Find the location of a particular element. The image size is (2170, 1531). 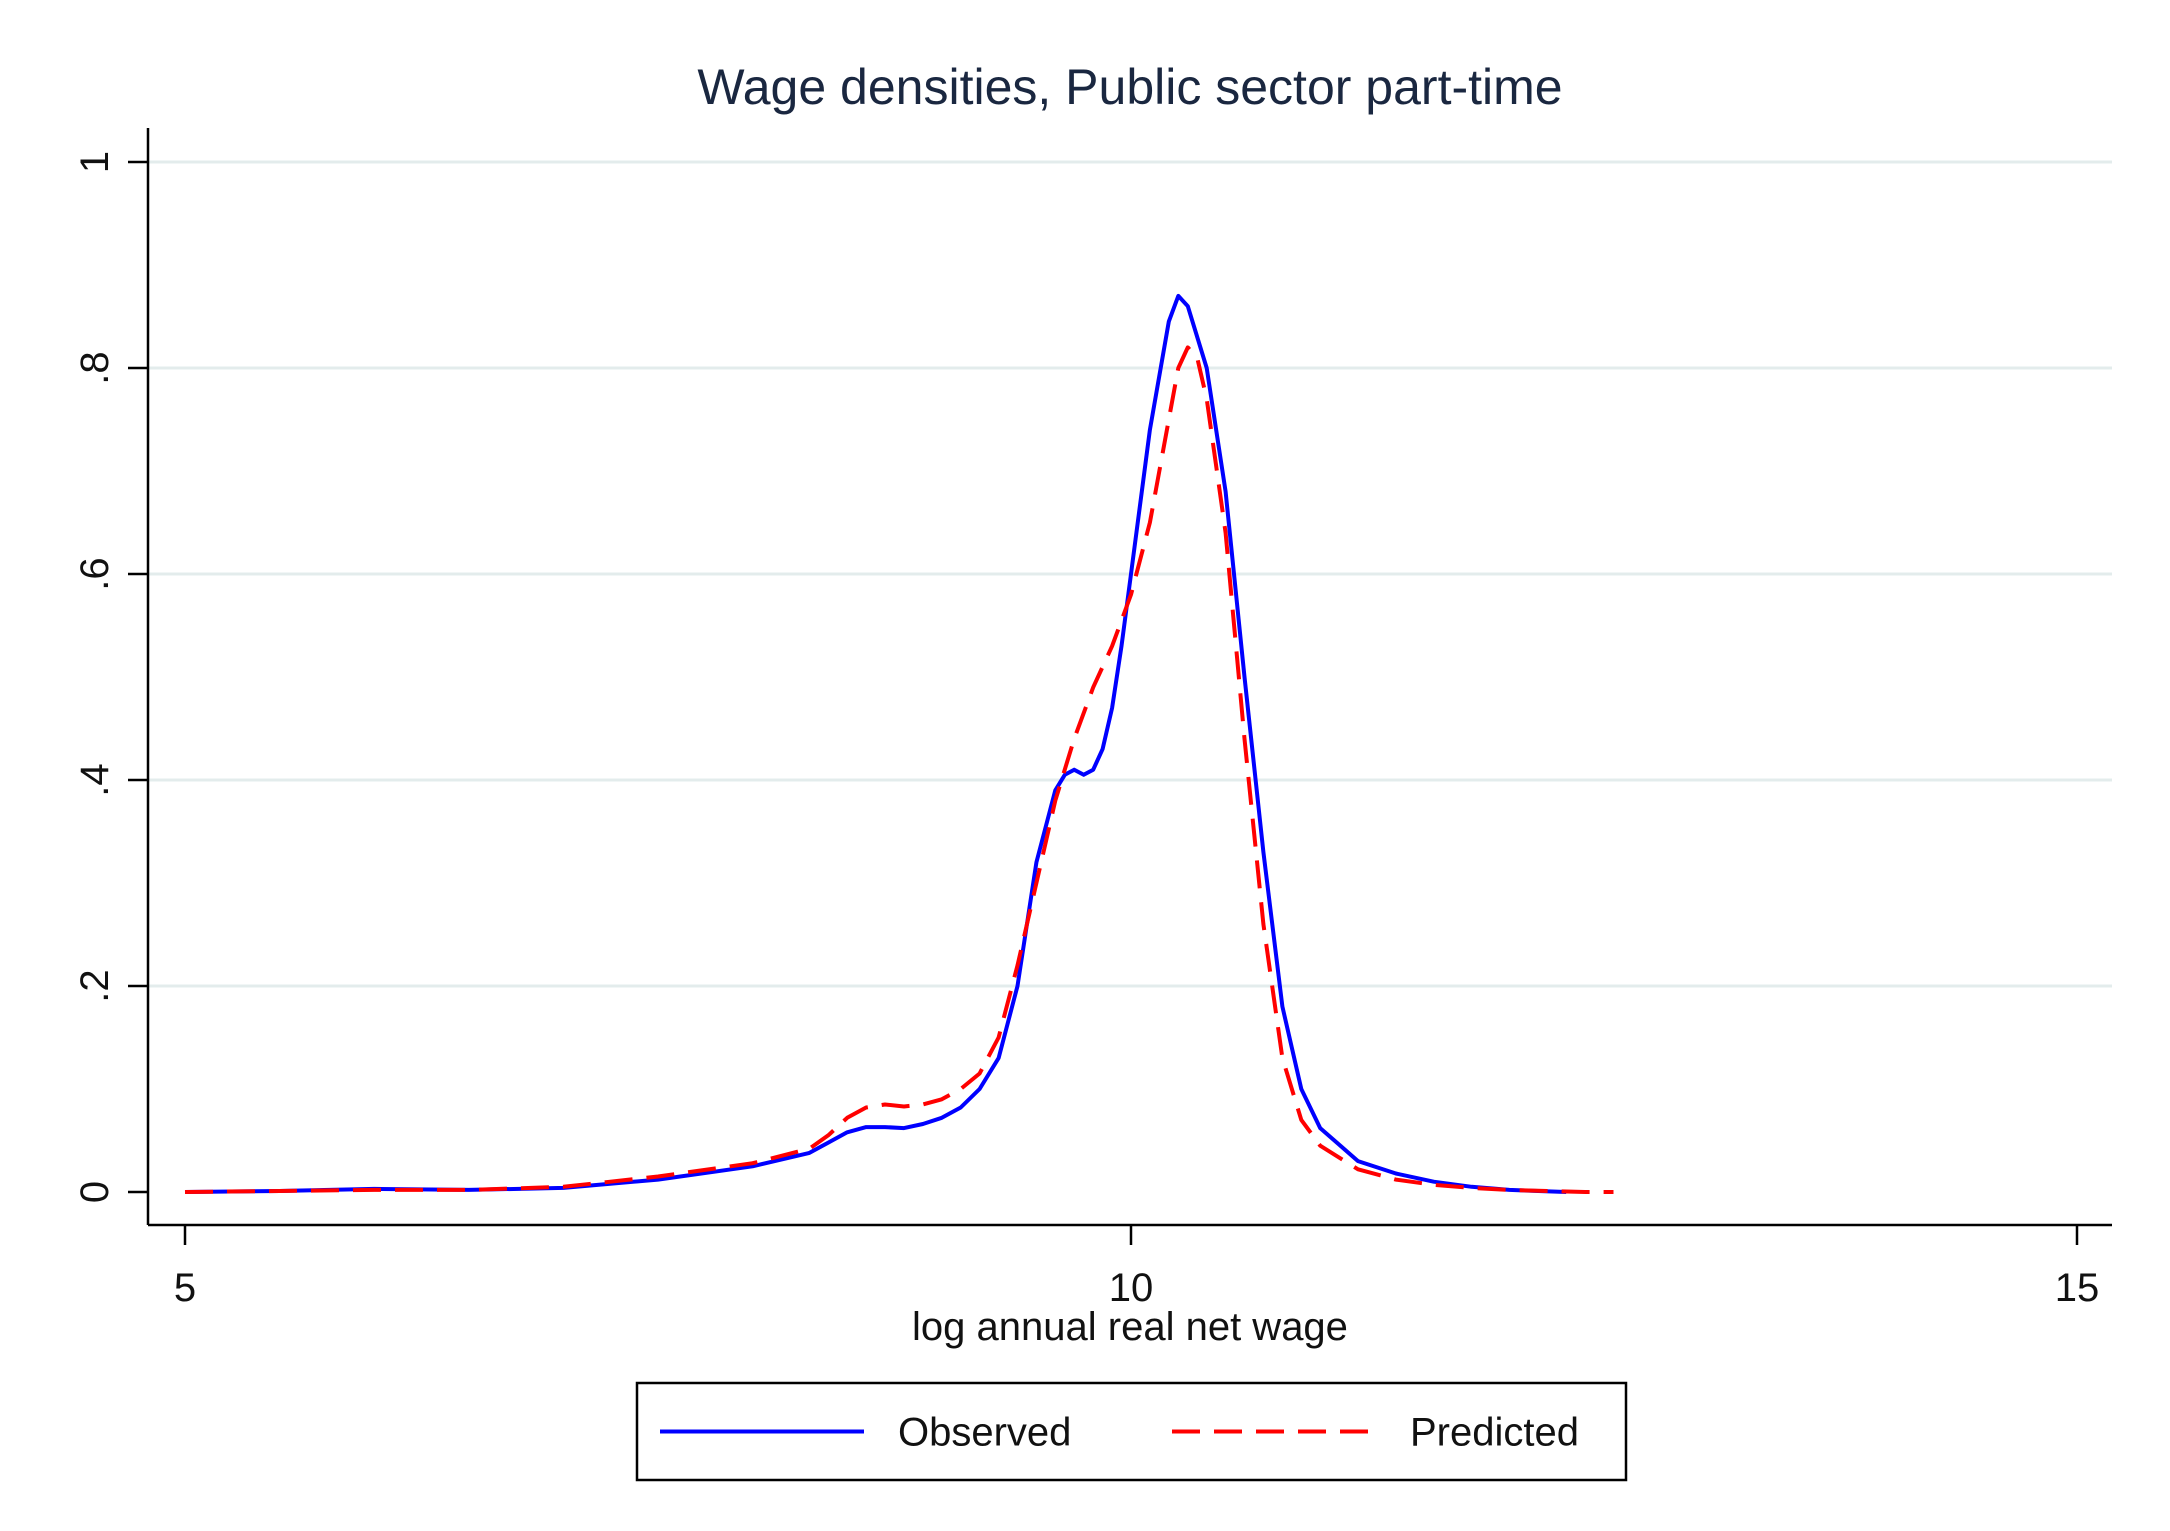

y-tick-label-4: .8 is located at coordinates (95, 367).